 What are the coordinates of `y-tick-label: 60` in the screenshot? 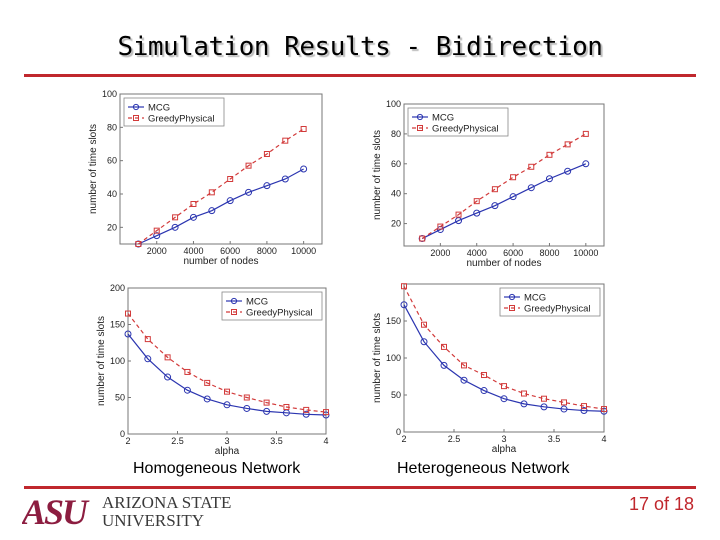 It's located at (112, 161).